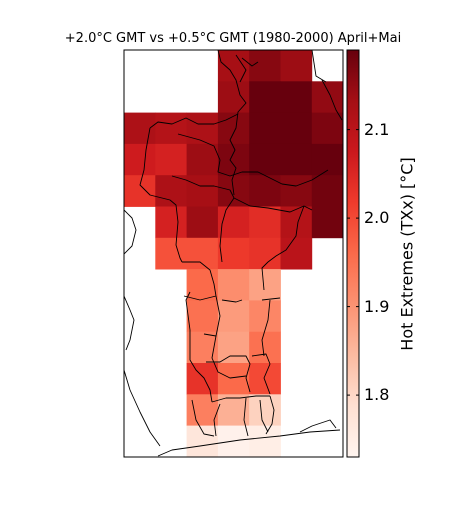  What do you see at coordinates (407, 253) in the screenshot?
I see `colorbar-label-text: Hot Extremes (TXx) [°C]` at bounding box center [407, 253].